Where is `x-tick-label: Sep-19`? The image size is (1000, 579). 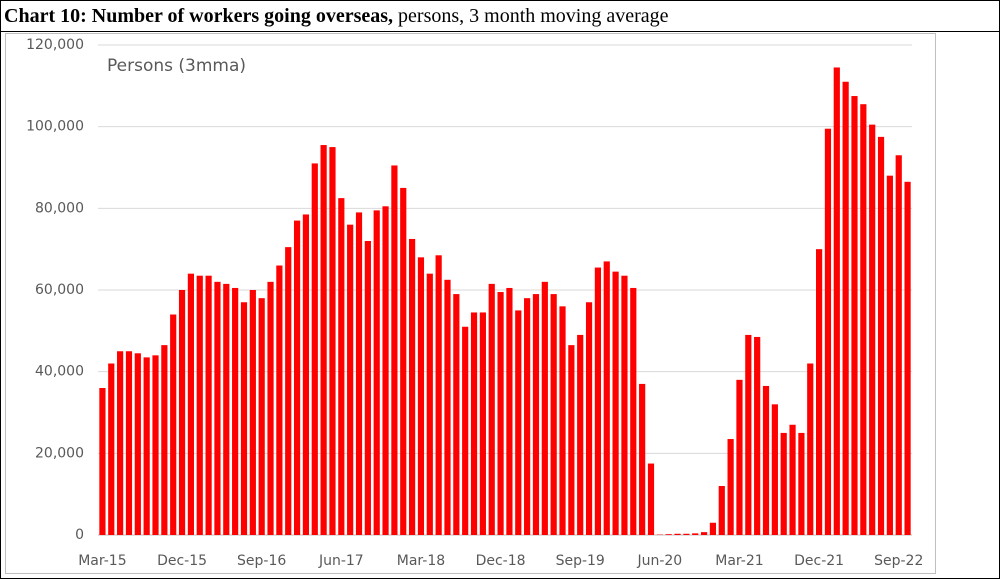
x-tick-label: Sep-19 is located at coordinates (580, 561).